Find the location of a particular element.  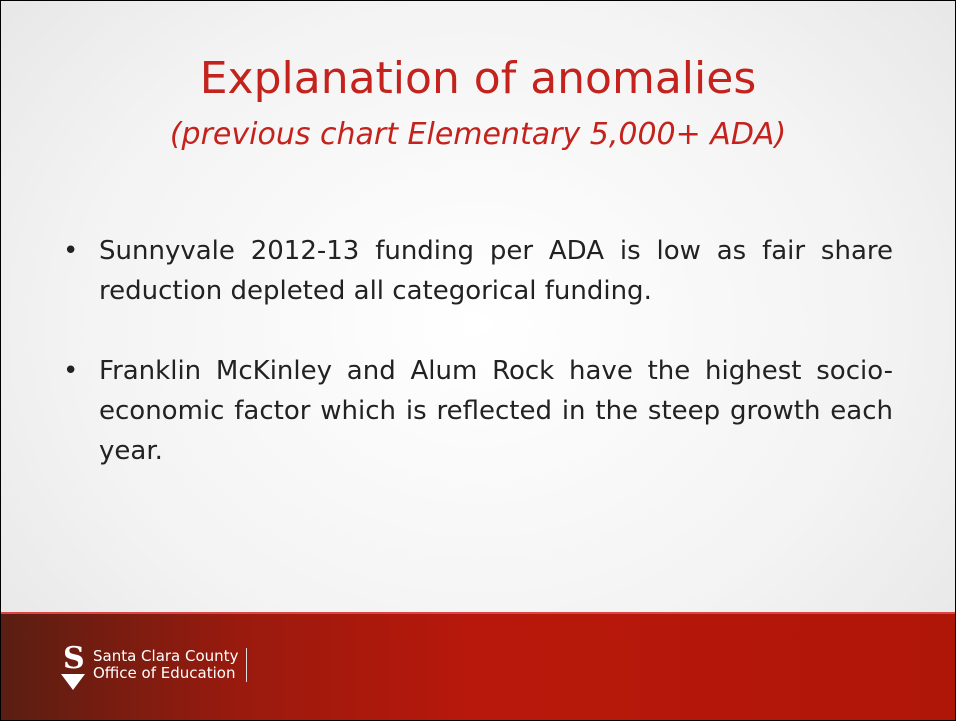

footer: S Santa Clara County Office of Education is located at coordinates (478, 666).